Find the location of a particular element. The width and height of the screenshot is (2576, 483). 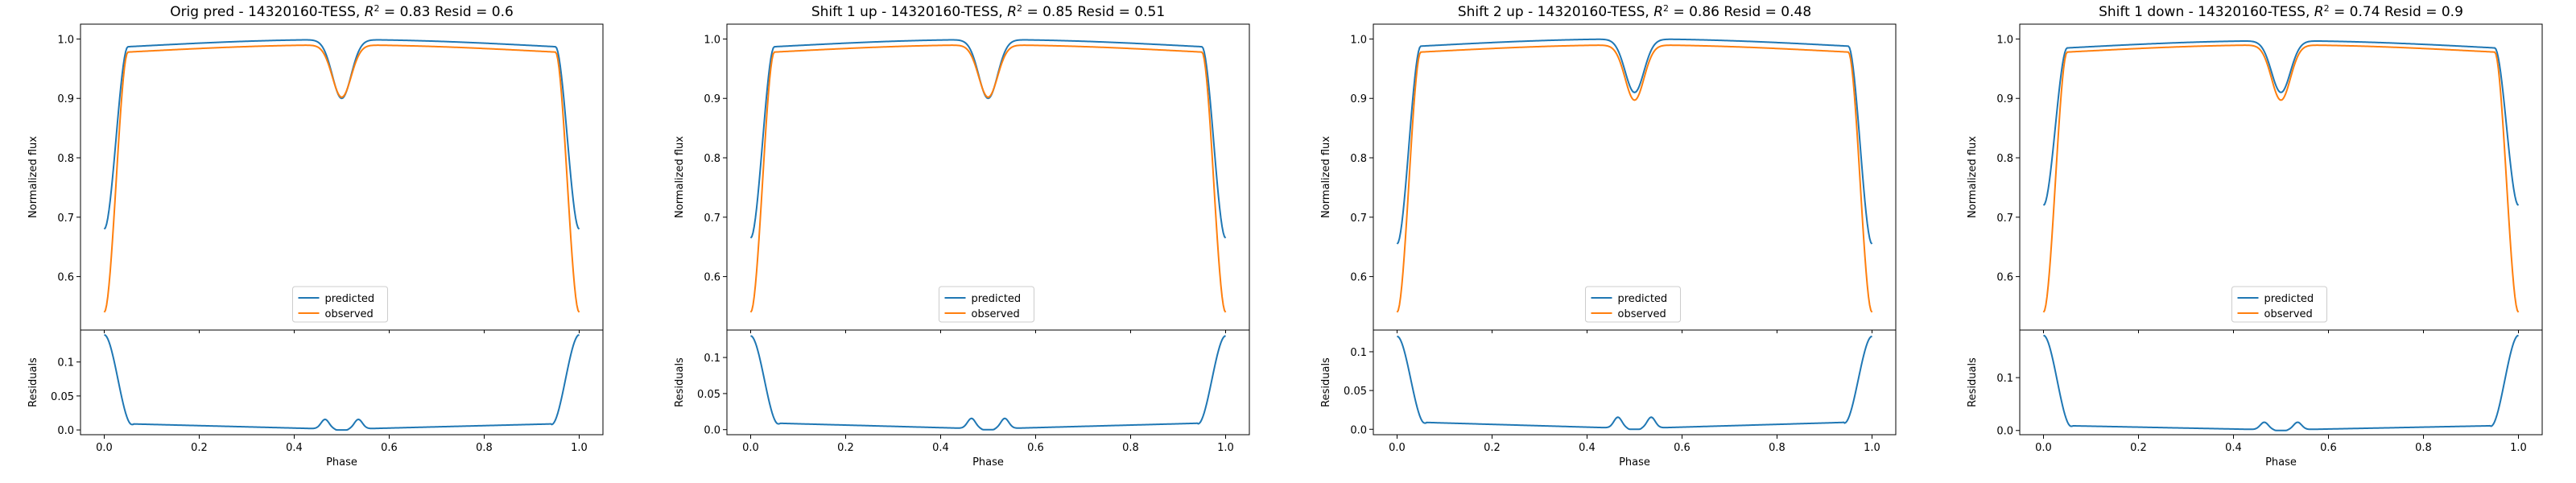

title-r2-value: = 0.74 is located at coordinates (2355, 12).